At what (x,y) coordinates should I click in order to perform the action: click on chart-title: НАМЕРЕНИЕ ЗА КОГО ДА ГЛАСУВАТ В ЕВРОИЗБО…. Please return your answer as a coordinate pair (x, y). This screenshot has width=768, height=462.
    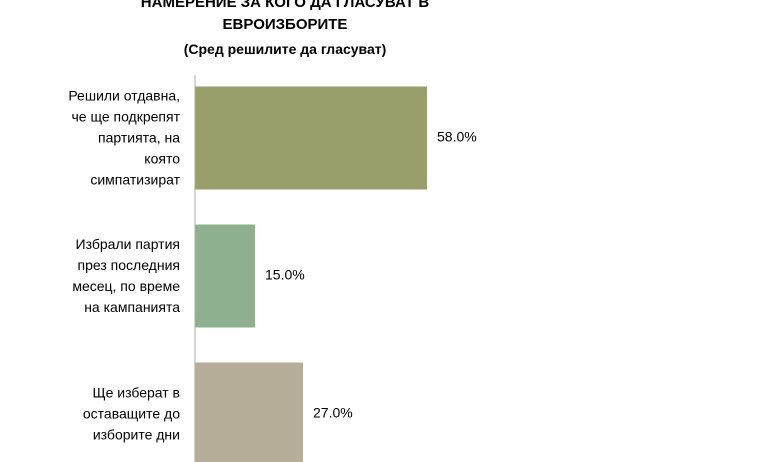
    Looking at the image, I should click on (285, 16).